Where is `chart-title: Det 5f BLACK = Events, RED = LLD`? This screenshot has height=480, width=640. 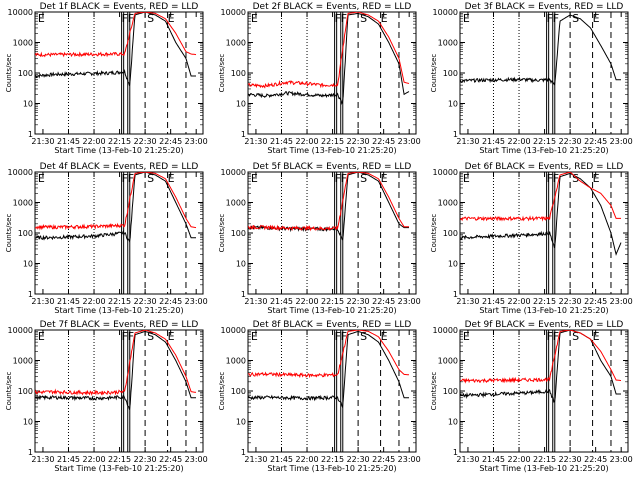
chart-title: Det 5f BLACK = Events, RED = LLD is located at coordinates (332, 167).